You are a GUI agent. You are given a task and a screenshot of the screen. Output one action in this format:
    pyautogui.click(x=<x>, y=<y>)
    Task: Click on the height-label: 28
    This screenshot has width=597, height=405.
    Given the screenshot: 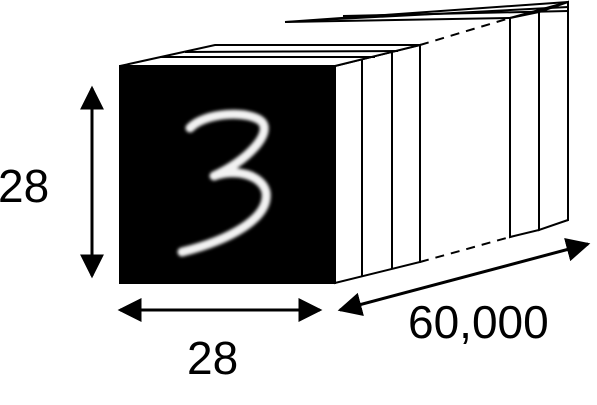 What is the action you would take?
    pyautogui.click(x=24, y=186)
    